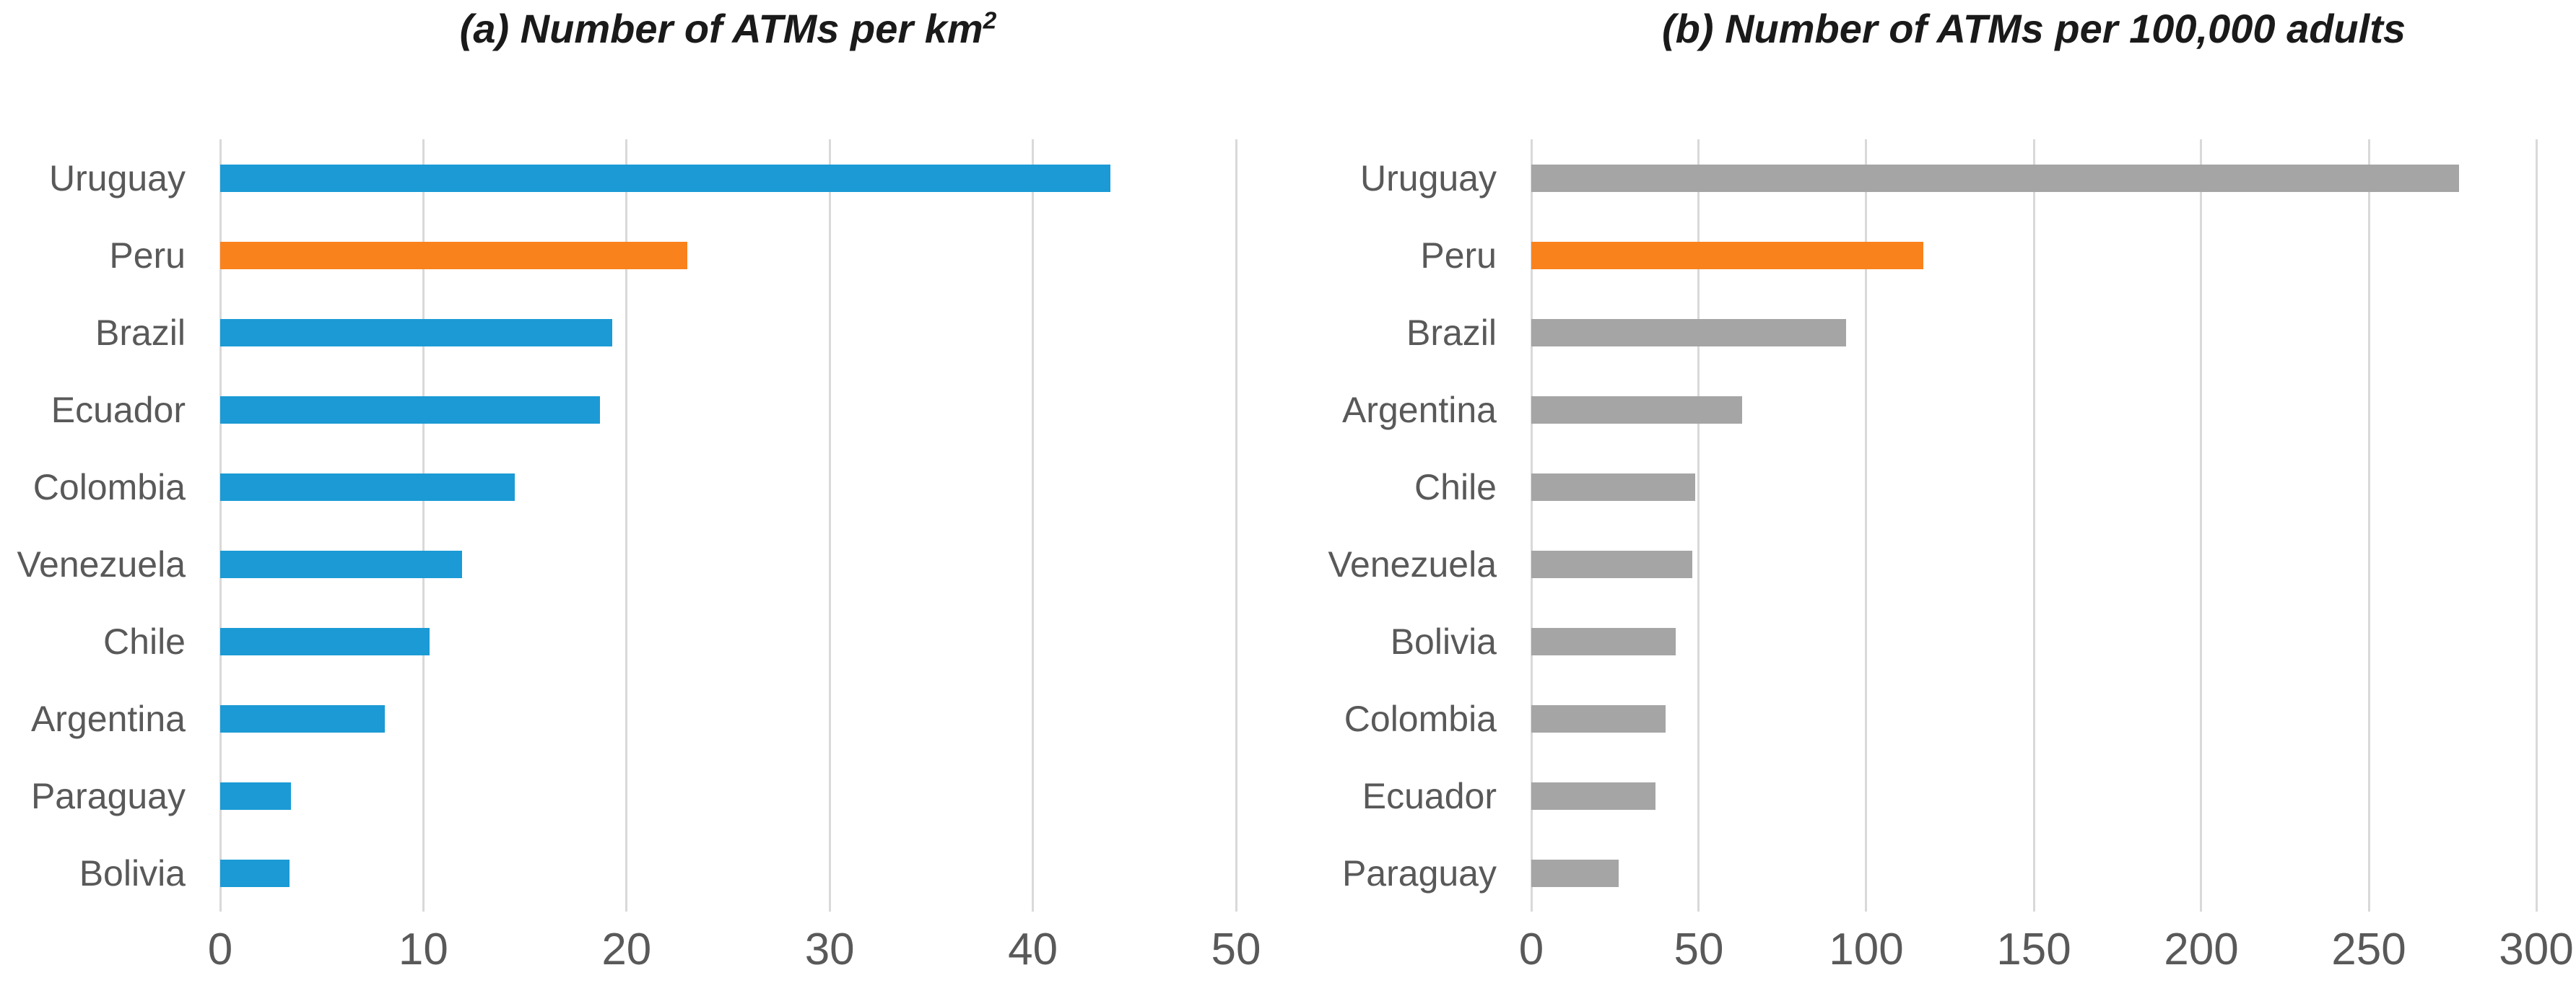 The image size is (2576, 991). Describe the element at coordinates (423, 949) in the screenshot. I see `tick-label-10: 10` at that location.